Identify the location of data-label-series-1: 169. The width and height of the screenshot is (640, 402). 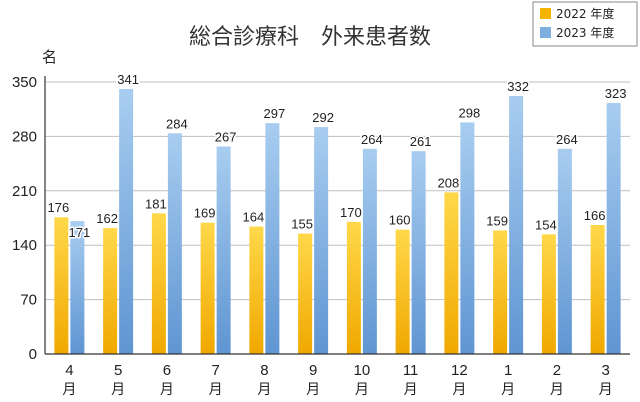
(205, 213).